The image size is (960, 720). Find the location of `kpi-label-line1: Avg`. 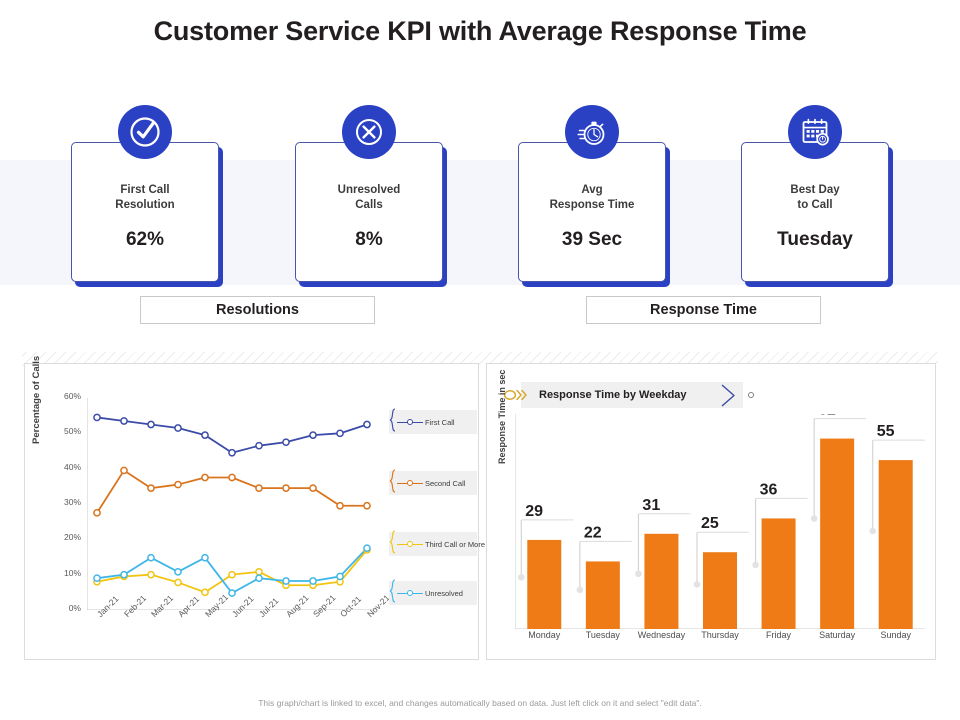

kpi-label-line1: Avg is located at coordinates (592, 190).